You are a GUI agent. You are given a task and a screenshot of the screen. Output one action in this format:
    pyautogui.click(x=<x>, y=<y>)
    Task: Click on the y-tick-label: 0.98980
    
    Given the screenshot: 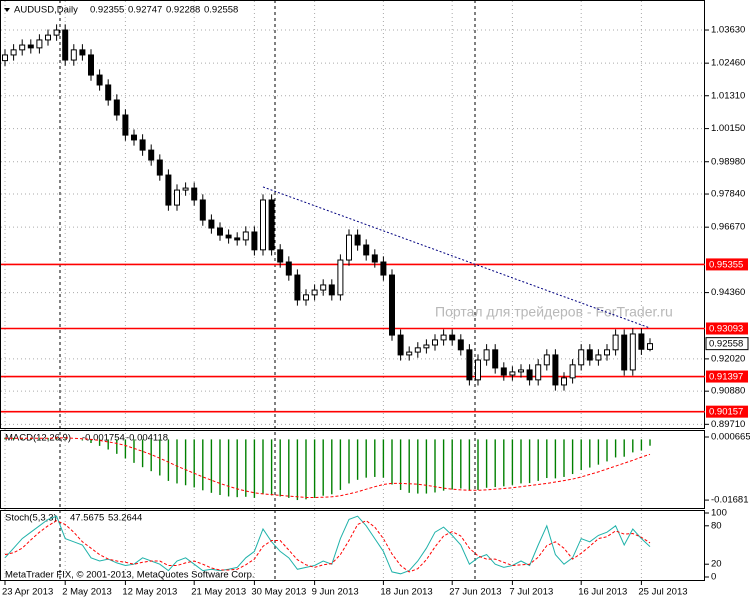 What is the action you would take?
    pyautogui.click(x=728, y=161)
    